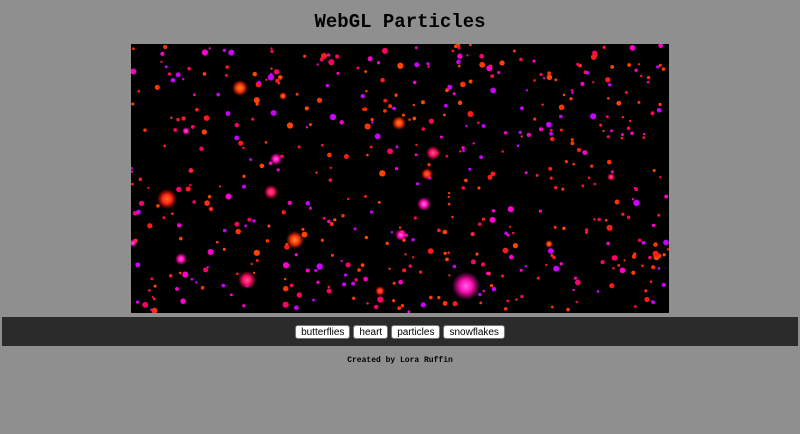  What do you see at coordinates (474, 331) in the screenshot?
I see `snowflakes-button: snowflakes` at bounding box center [474, 331].